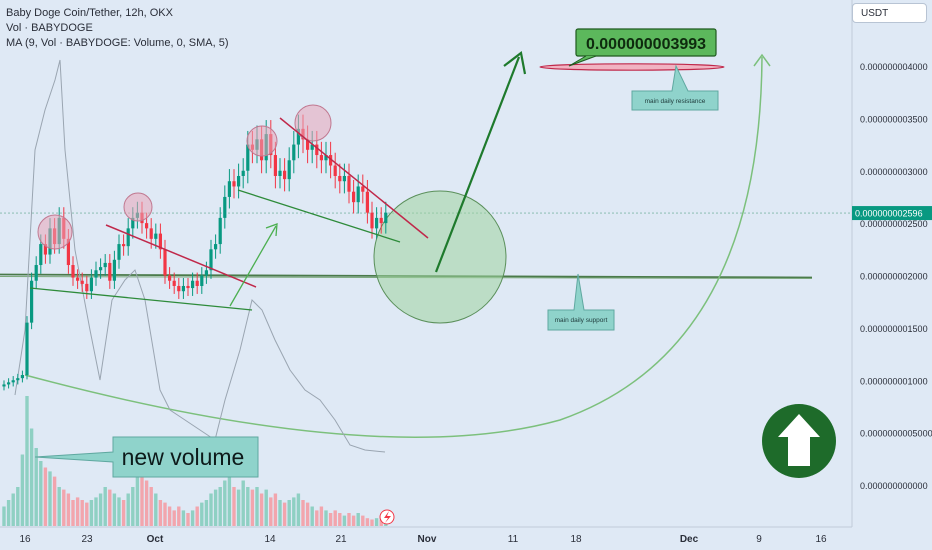 This screenshot has height=550, width=932. Describe the element at coordinates (894, 67) in the screenshot. I see `price-tick-label: 0.000000004000` at that location.